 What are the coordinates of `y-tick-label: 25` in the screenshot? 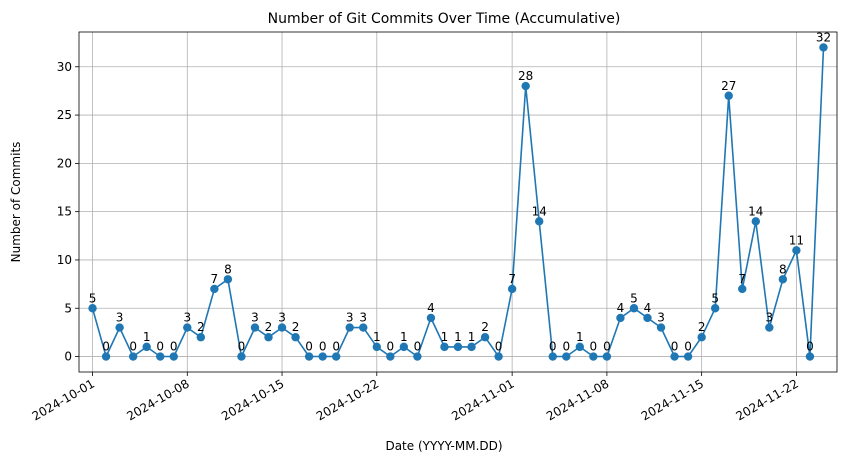 It's located at (64, 115).